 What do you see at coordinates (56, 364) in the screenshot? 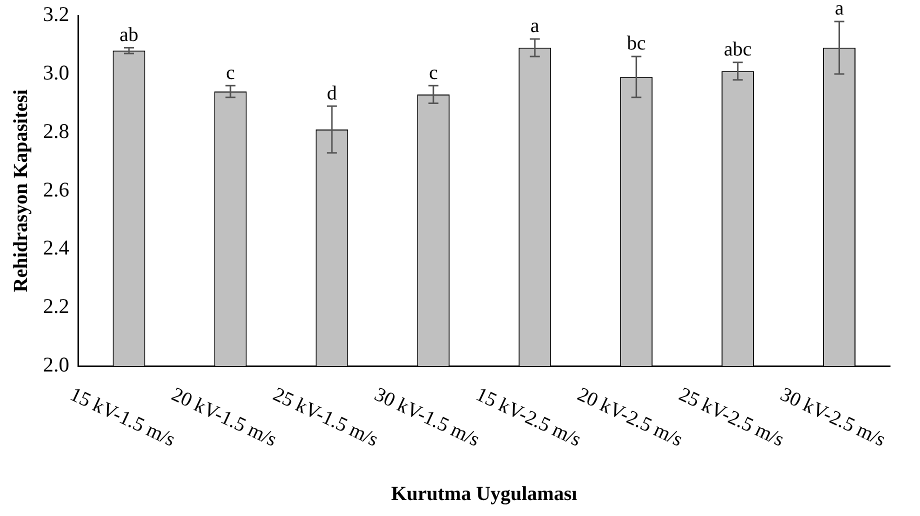
I see `y-tick-label: 2.0` at bounding box center [56, 364].